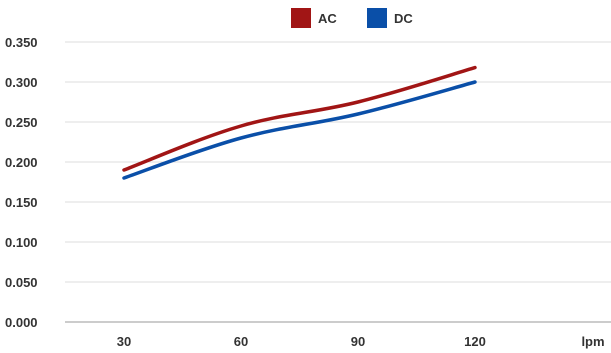  Describe the element at coordinates (21, 182) in the screenshot. I see `y-axis-ticks: 0.000 0.050 0.100 0.150 0.200 0.250 0.300 0.350` at that location.